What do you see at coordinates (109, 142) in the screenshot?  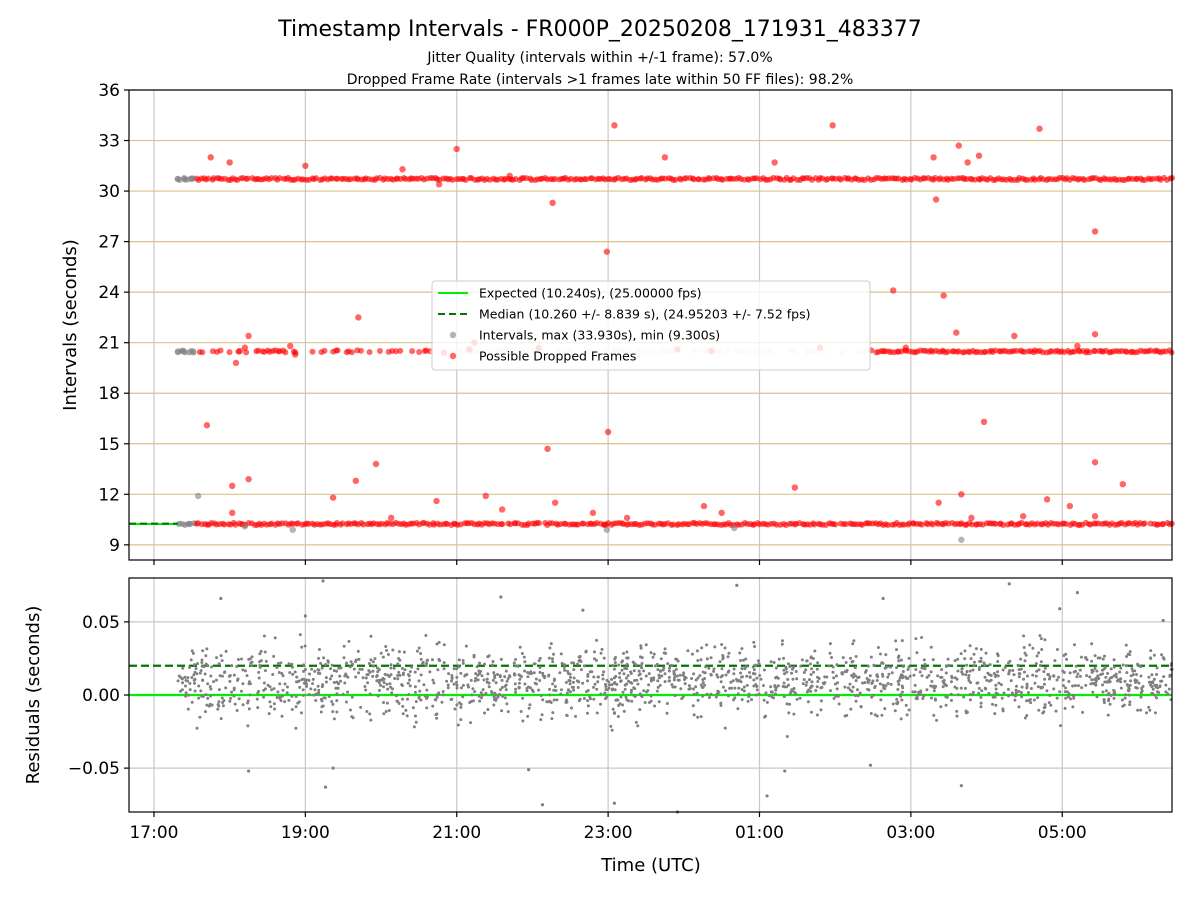 I see `intervals-y-tick-label: 33` at bounding box center [109, 142].